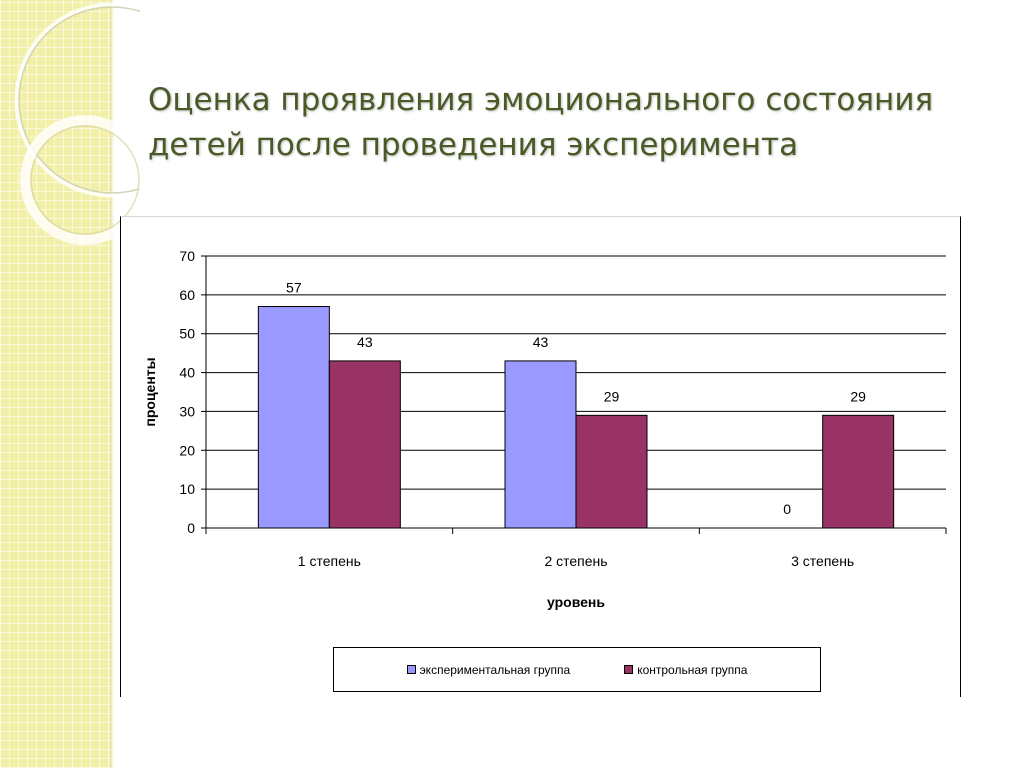 This screenshot has height=768, width=1024. What do you see at coordinates (329, 561) in the screenshot?
I see `x-tick-label: 1 степень` at bounding box center [329, 561].